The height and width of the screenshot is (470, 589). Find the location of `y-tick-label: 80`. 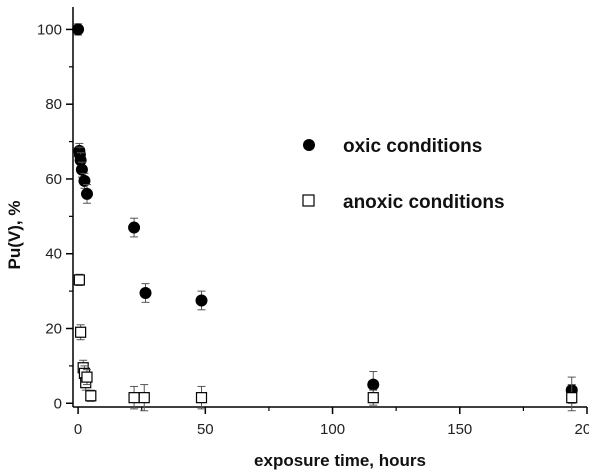

y-tick-label: 80 is located at coordinates (53, 104).